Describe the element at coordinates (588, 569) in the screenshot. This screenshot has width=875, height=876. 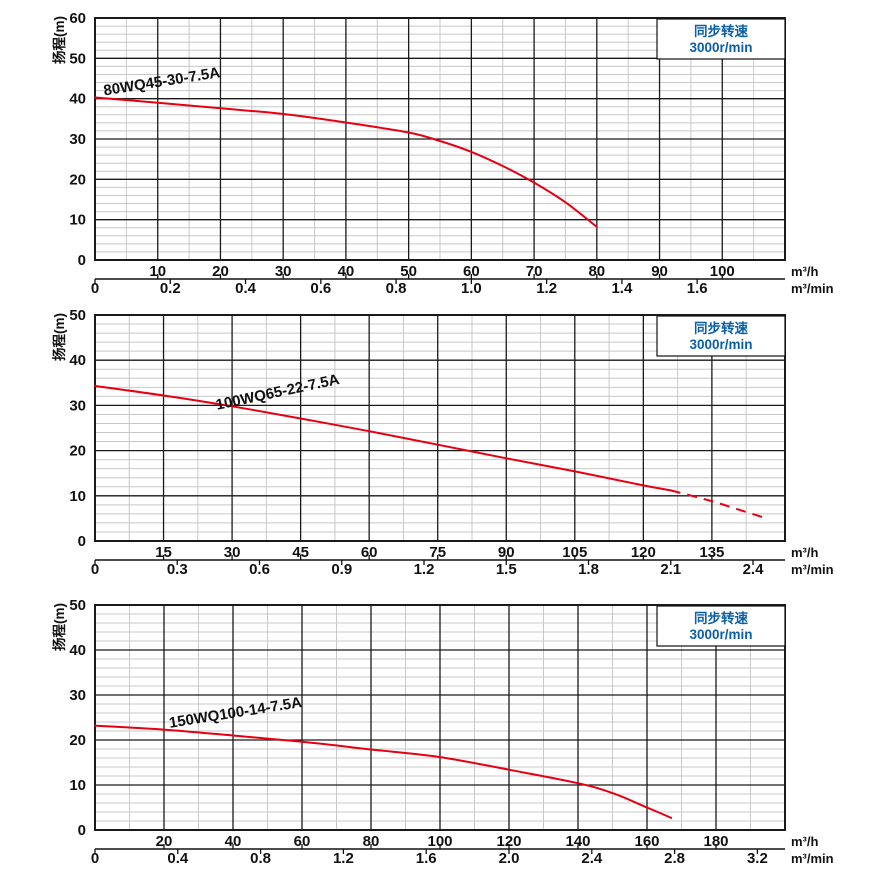
I see `x-tick-label-m3min: 1.8` at that location.